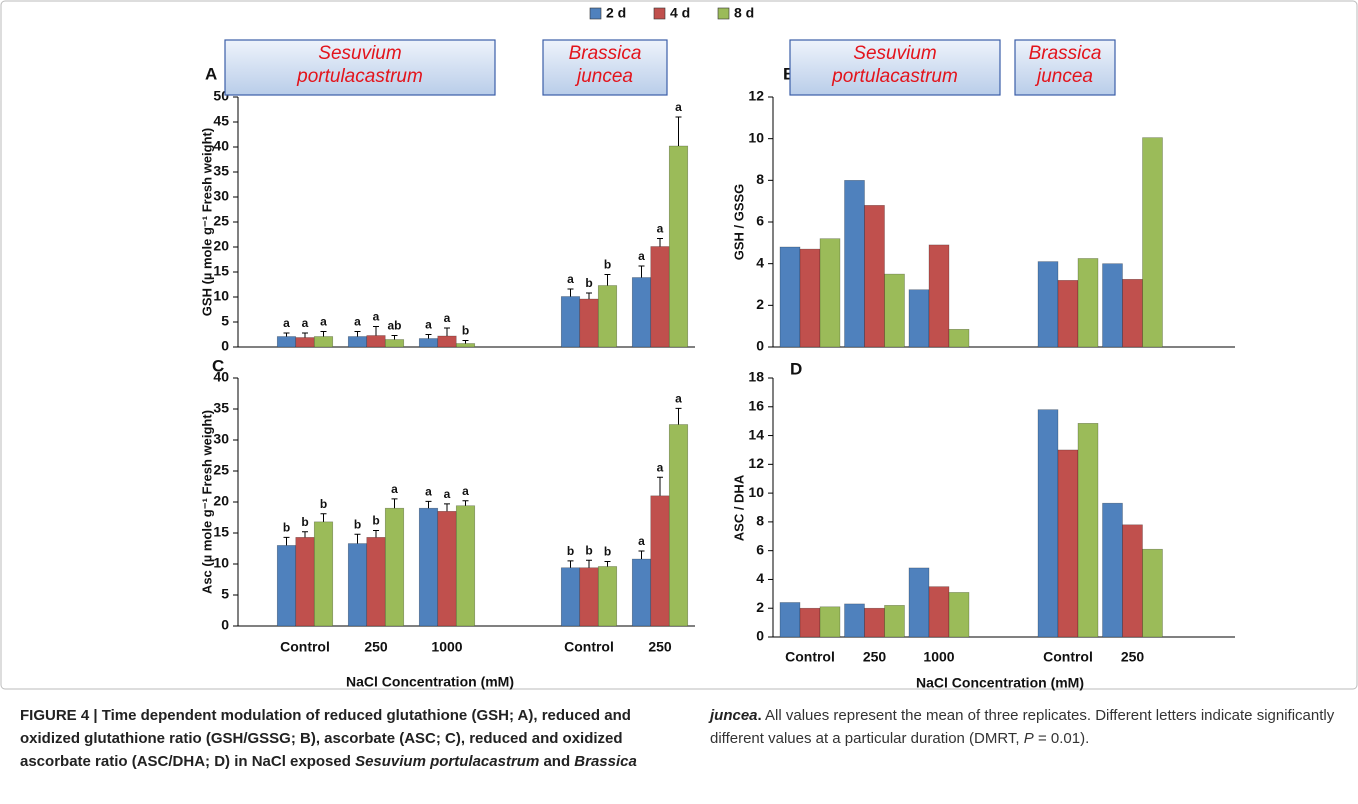 The image size is (1358, 804). What do you see at coordinates (430, 682) in the screenshot?
I see `x-axis-label: NaCl Concentration (mM)` at bounding box center [430, 682].